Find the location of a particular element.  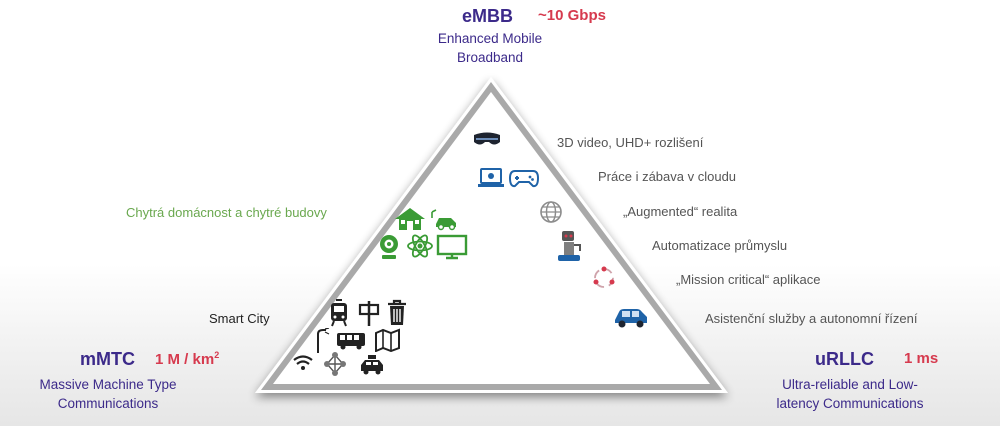

smart-home-label: Chytrá domácnost a chytré budovy is located at coordinates (226, 212).